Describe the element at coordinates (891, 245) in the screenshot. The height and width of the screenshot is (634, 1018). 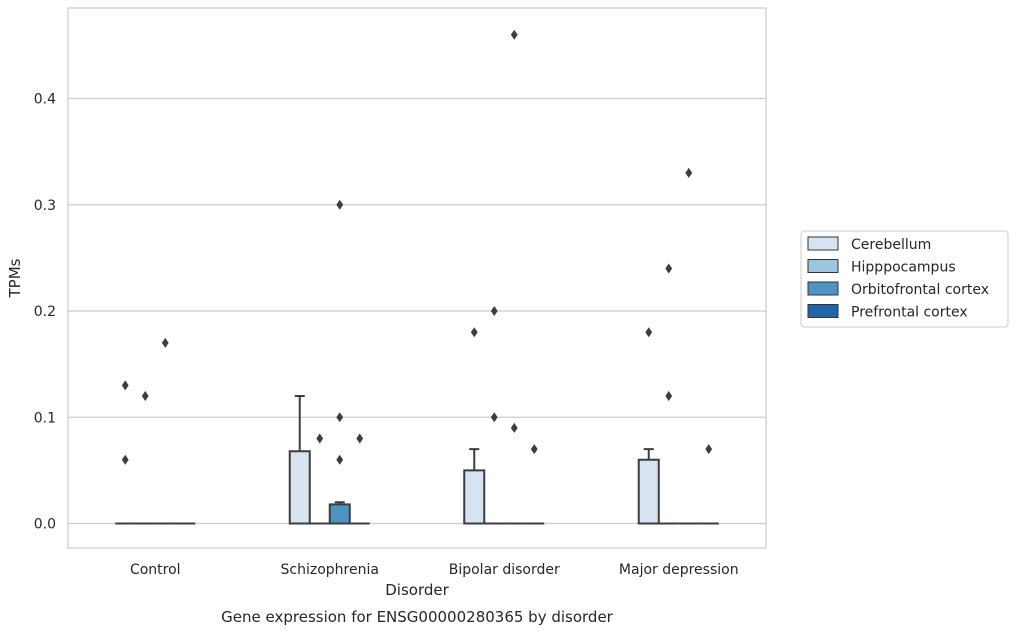
I see `legend-label: Cerebellum` at that location.